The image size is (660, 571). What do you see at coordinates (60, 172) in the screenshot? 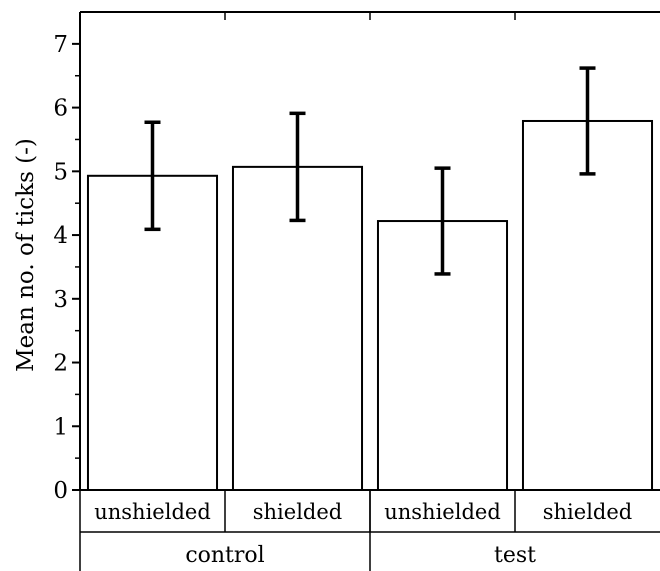
I see `y-tick-label: 5` at bounding box center [60, 172].